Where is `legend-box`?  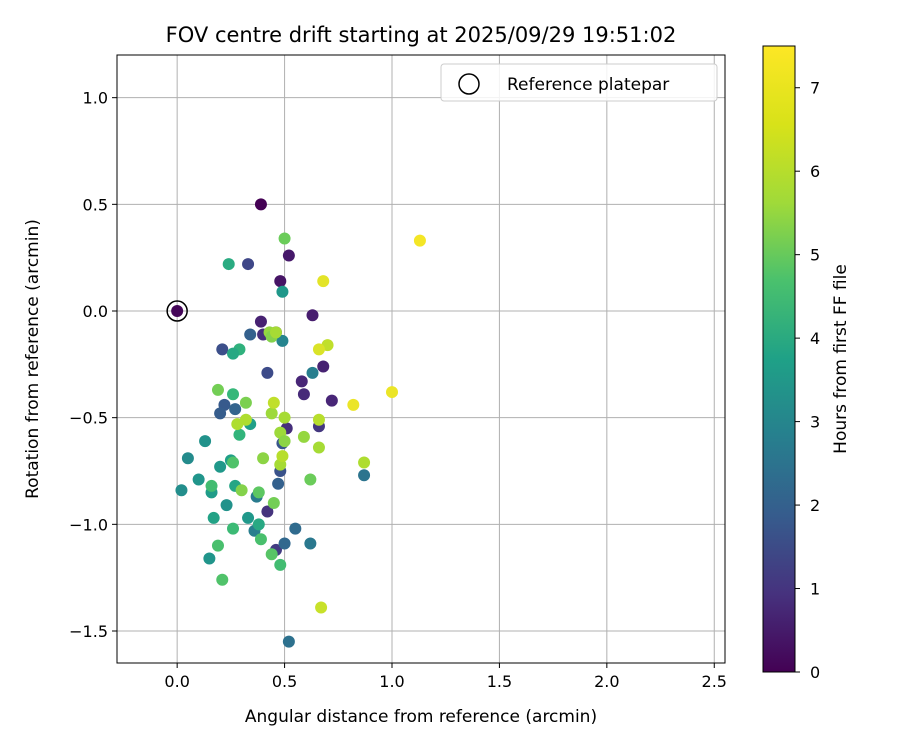 legend-box is located at coordinates (579, 82).